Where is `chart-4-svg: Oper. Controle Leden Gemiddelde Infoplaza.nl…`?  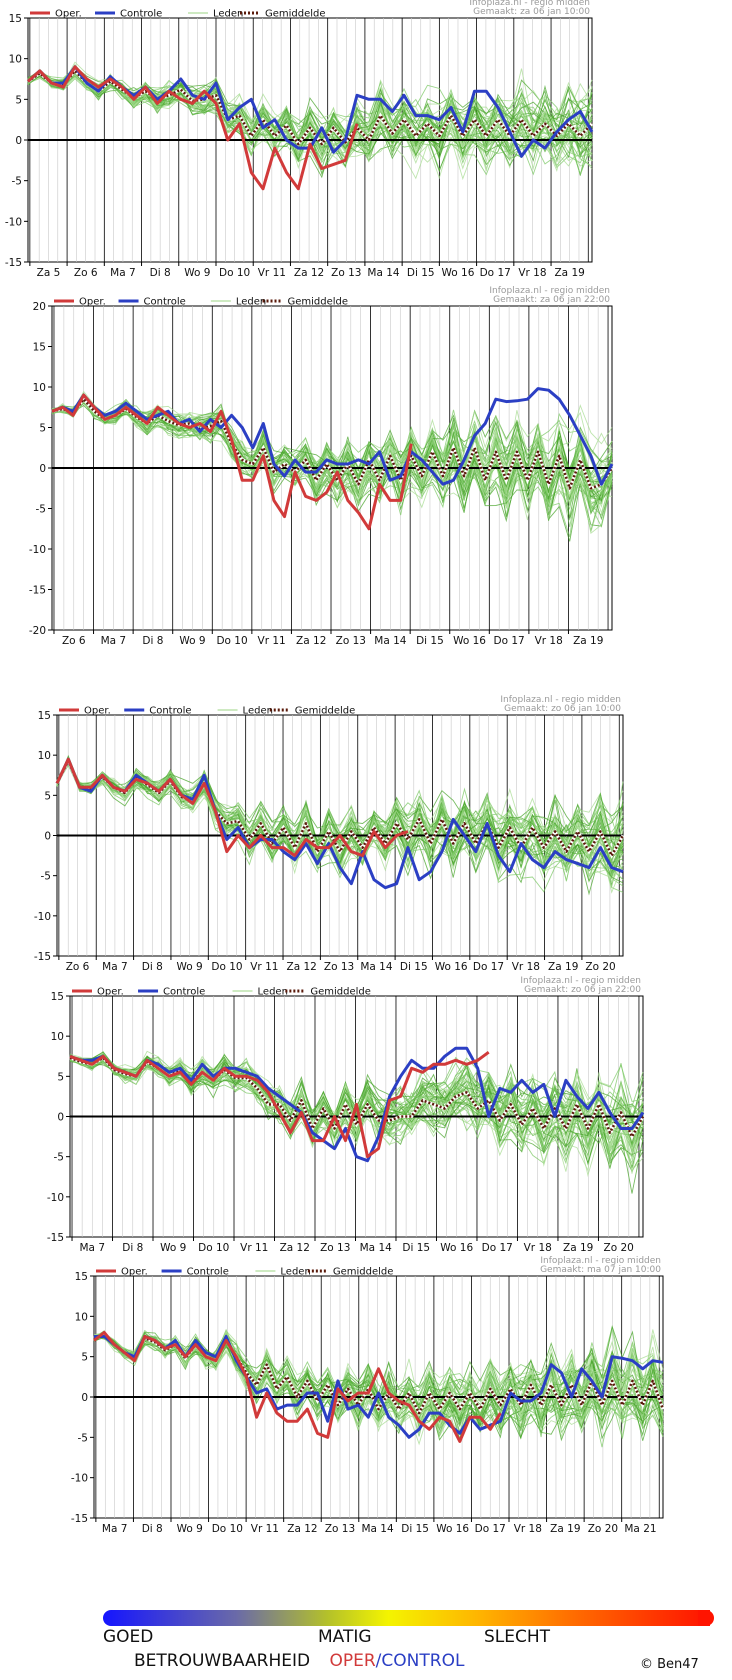
chart-4-svg: Oper. Controle Leden Gemiddelde Infoplaza.nl… is located at coordinates (346, 1115).